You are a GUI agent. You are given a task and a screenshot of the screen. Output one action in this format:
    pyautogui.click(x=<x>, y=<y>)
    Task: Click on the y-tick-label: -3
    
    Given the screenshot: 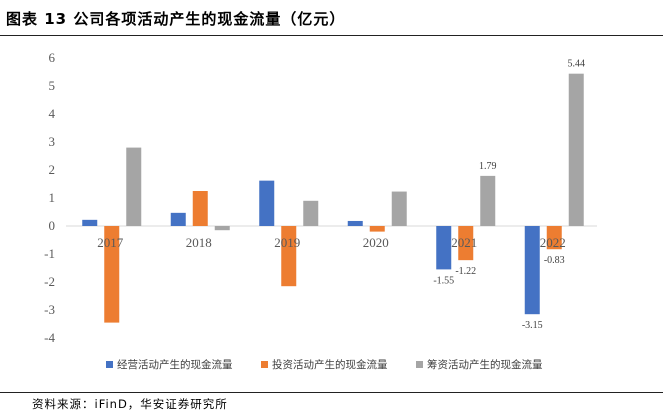 What is the action you would take?
    pyautogui.click(x=49, y=309)
    